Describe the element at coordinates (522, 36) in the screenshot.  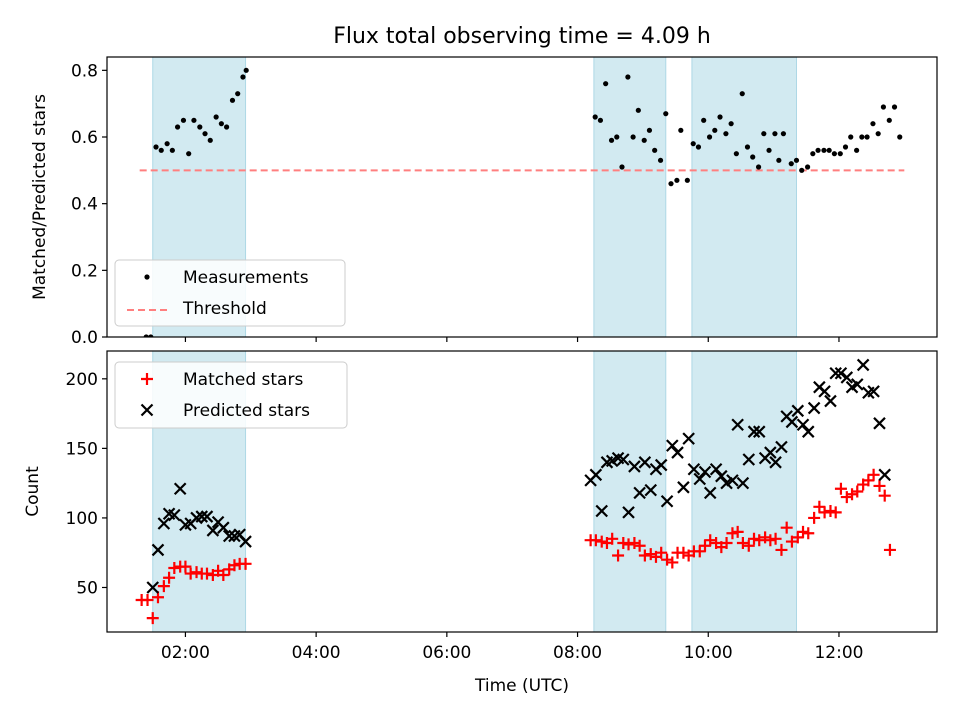
I see `chart-title: Flux total observing time = 4.09 h` at that location.